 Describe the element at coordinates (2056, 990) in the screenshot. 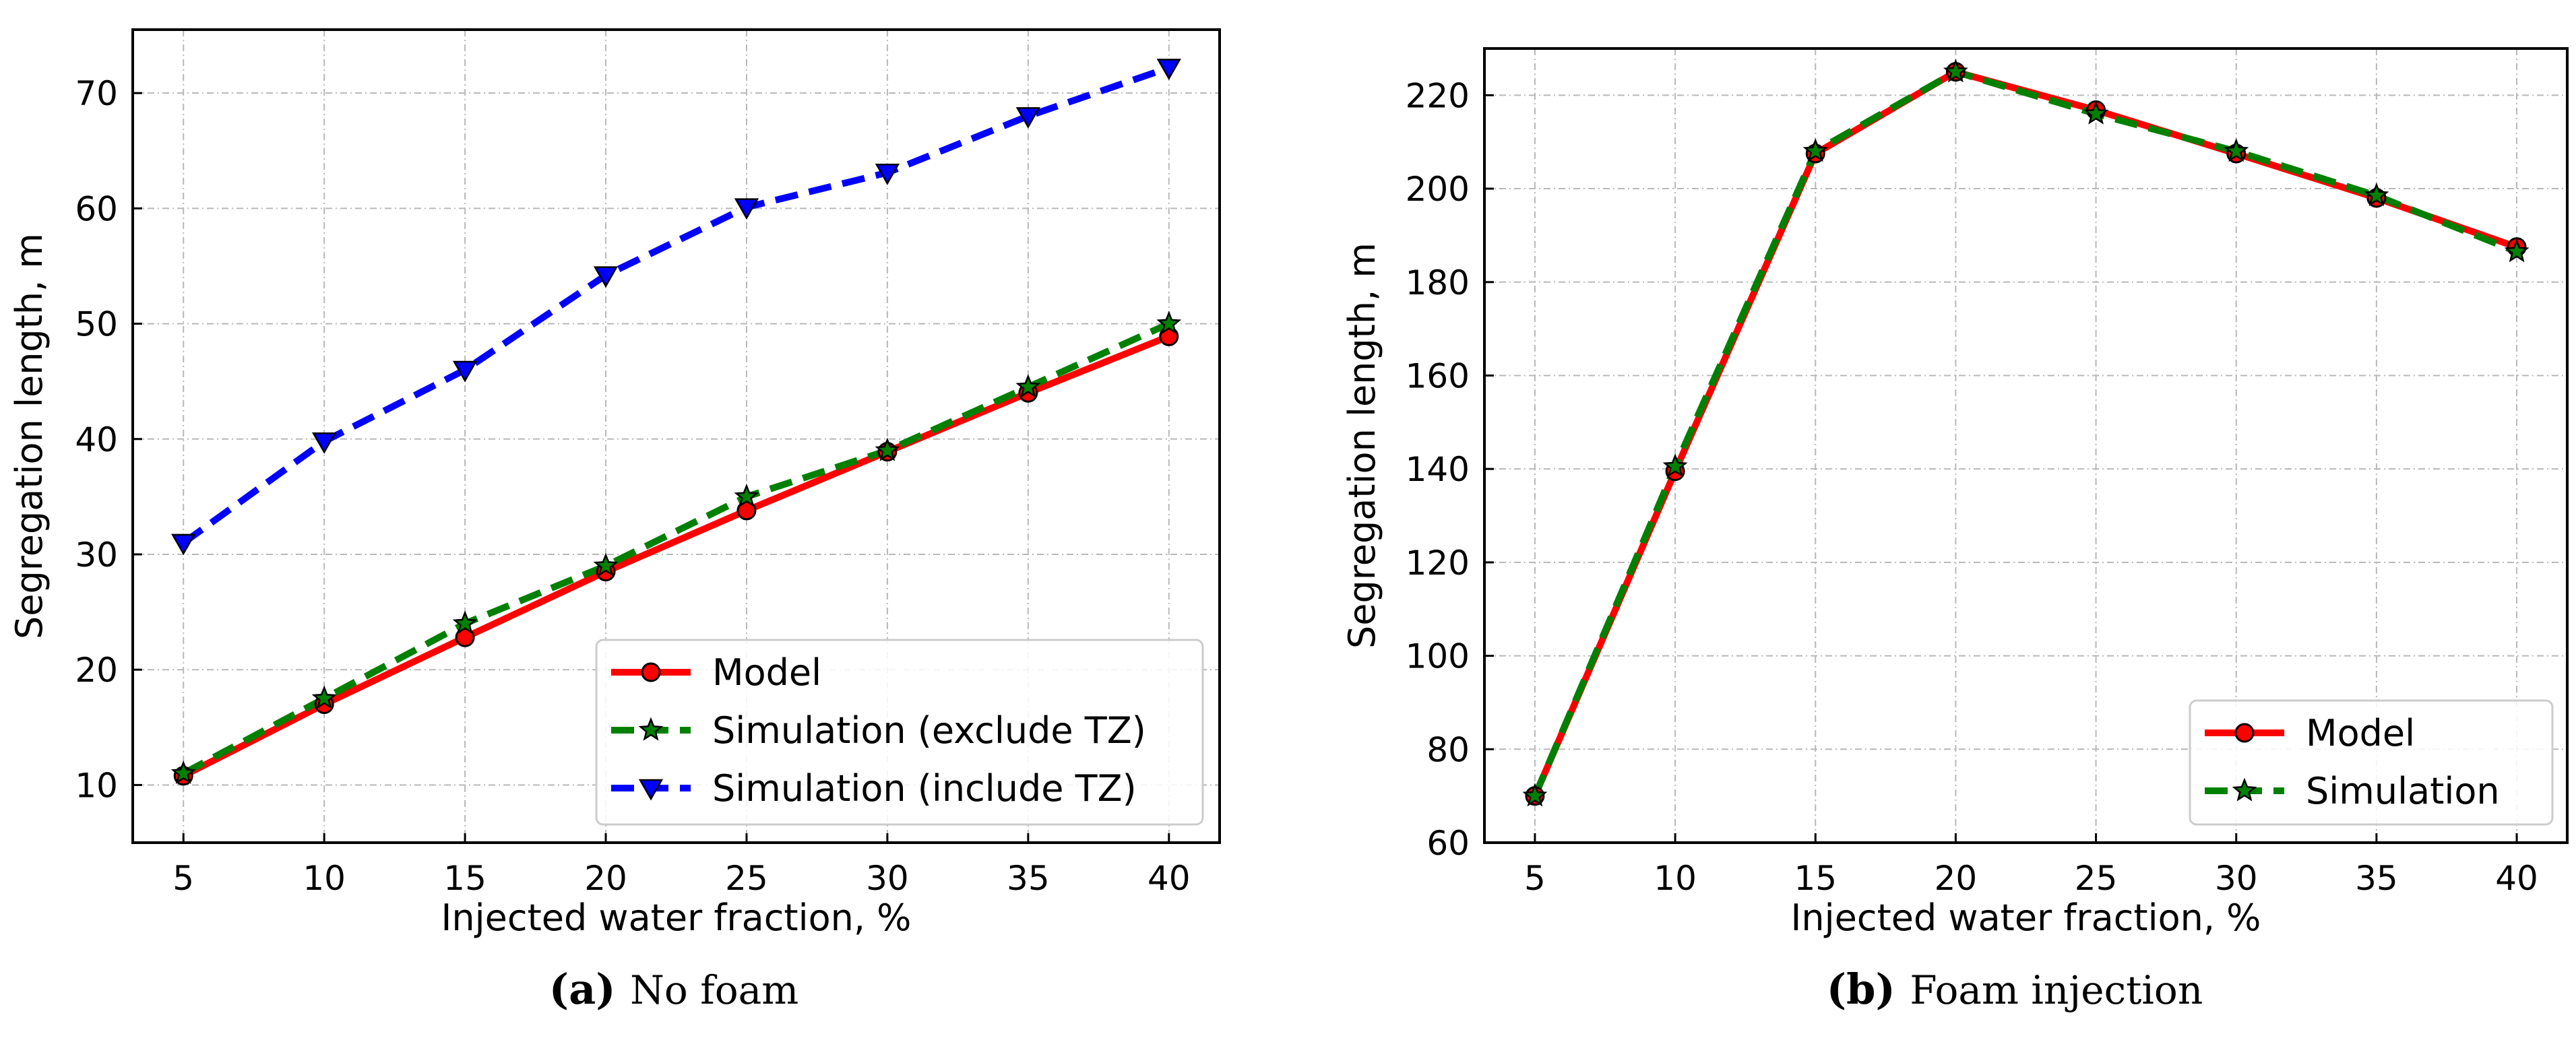

I see `caption-text: Foam injection` at that location.